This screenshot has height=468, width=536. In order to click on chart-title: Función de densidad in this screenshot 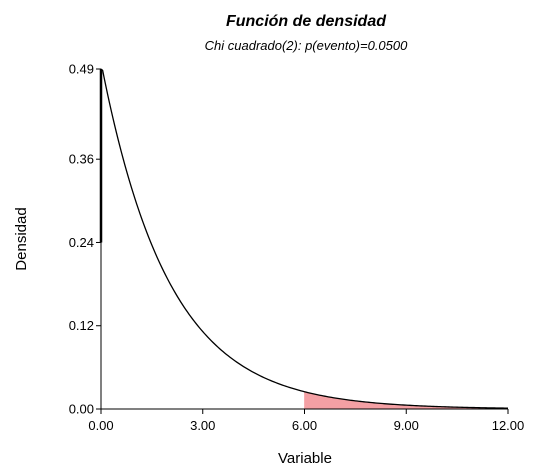, I will do `click(306, 21)`.